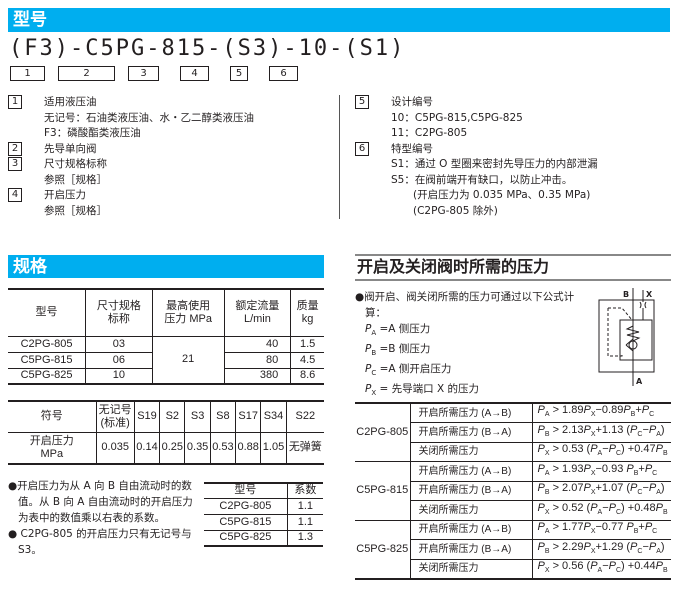  I want to click on cell: 4.5, so click(307, 360).